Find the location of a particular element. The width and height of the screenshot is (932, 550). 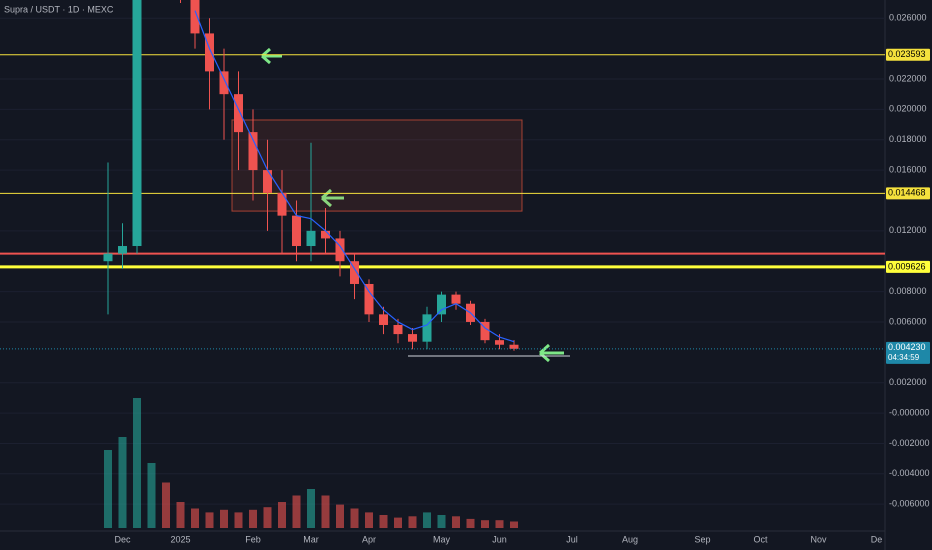

x-tick-label: Dec is located at coordinates (122, 539).